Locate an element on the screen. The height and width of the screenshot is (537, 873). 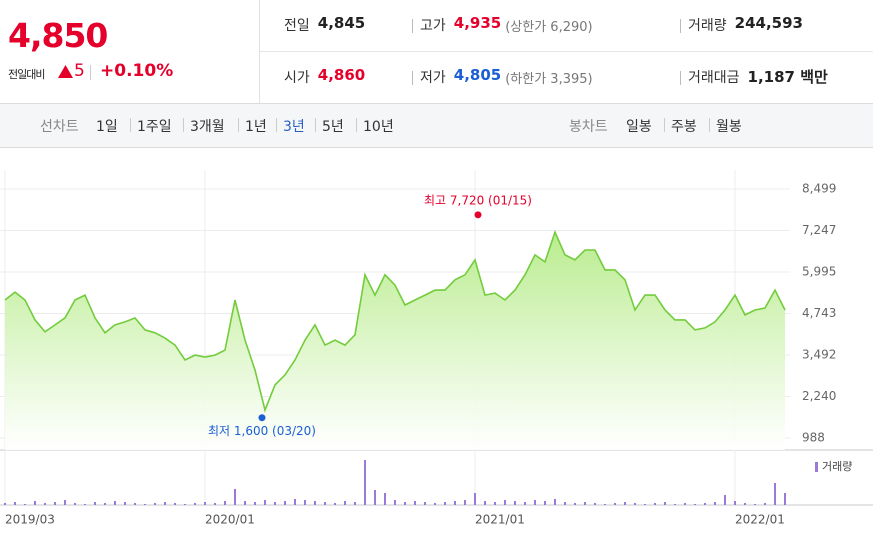
period-tab: 3년 is located at coordinates (294, 127).